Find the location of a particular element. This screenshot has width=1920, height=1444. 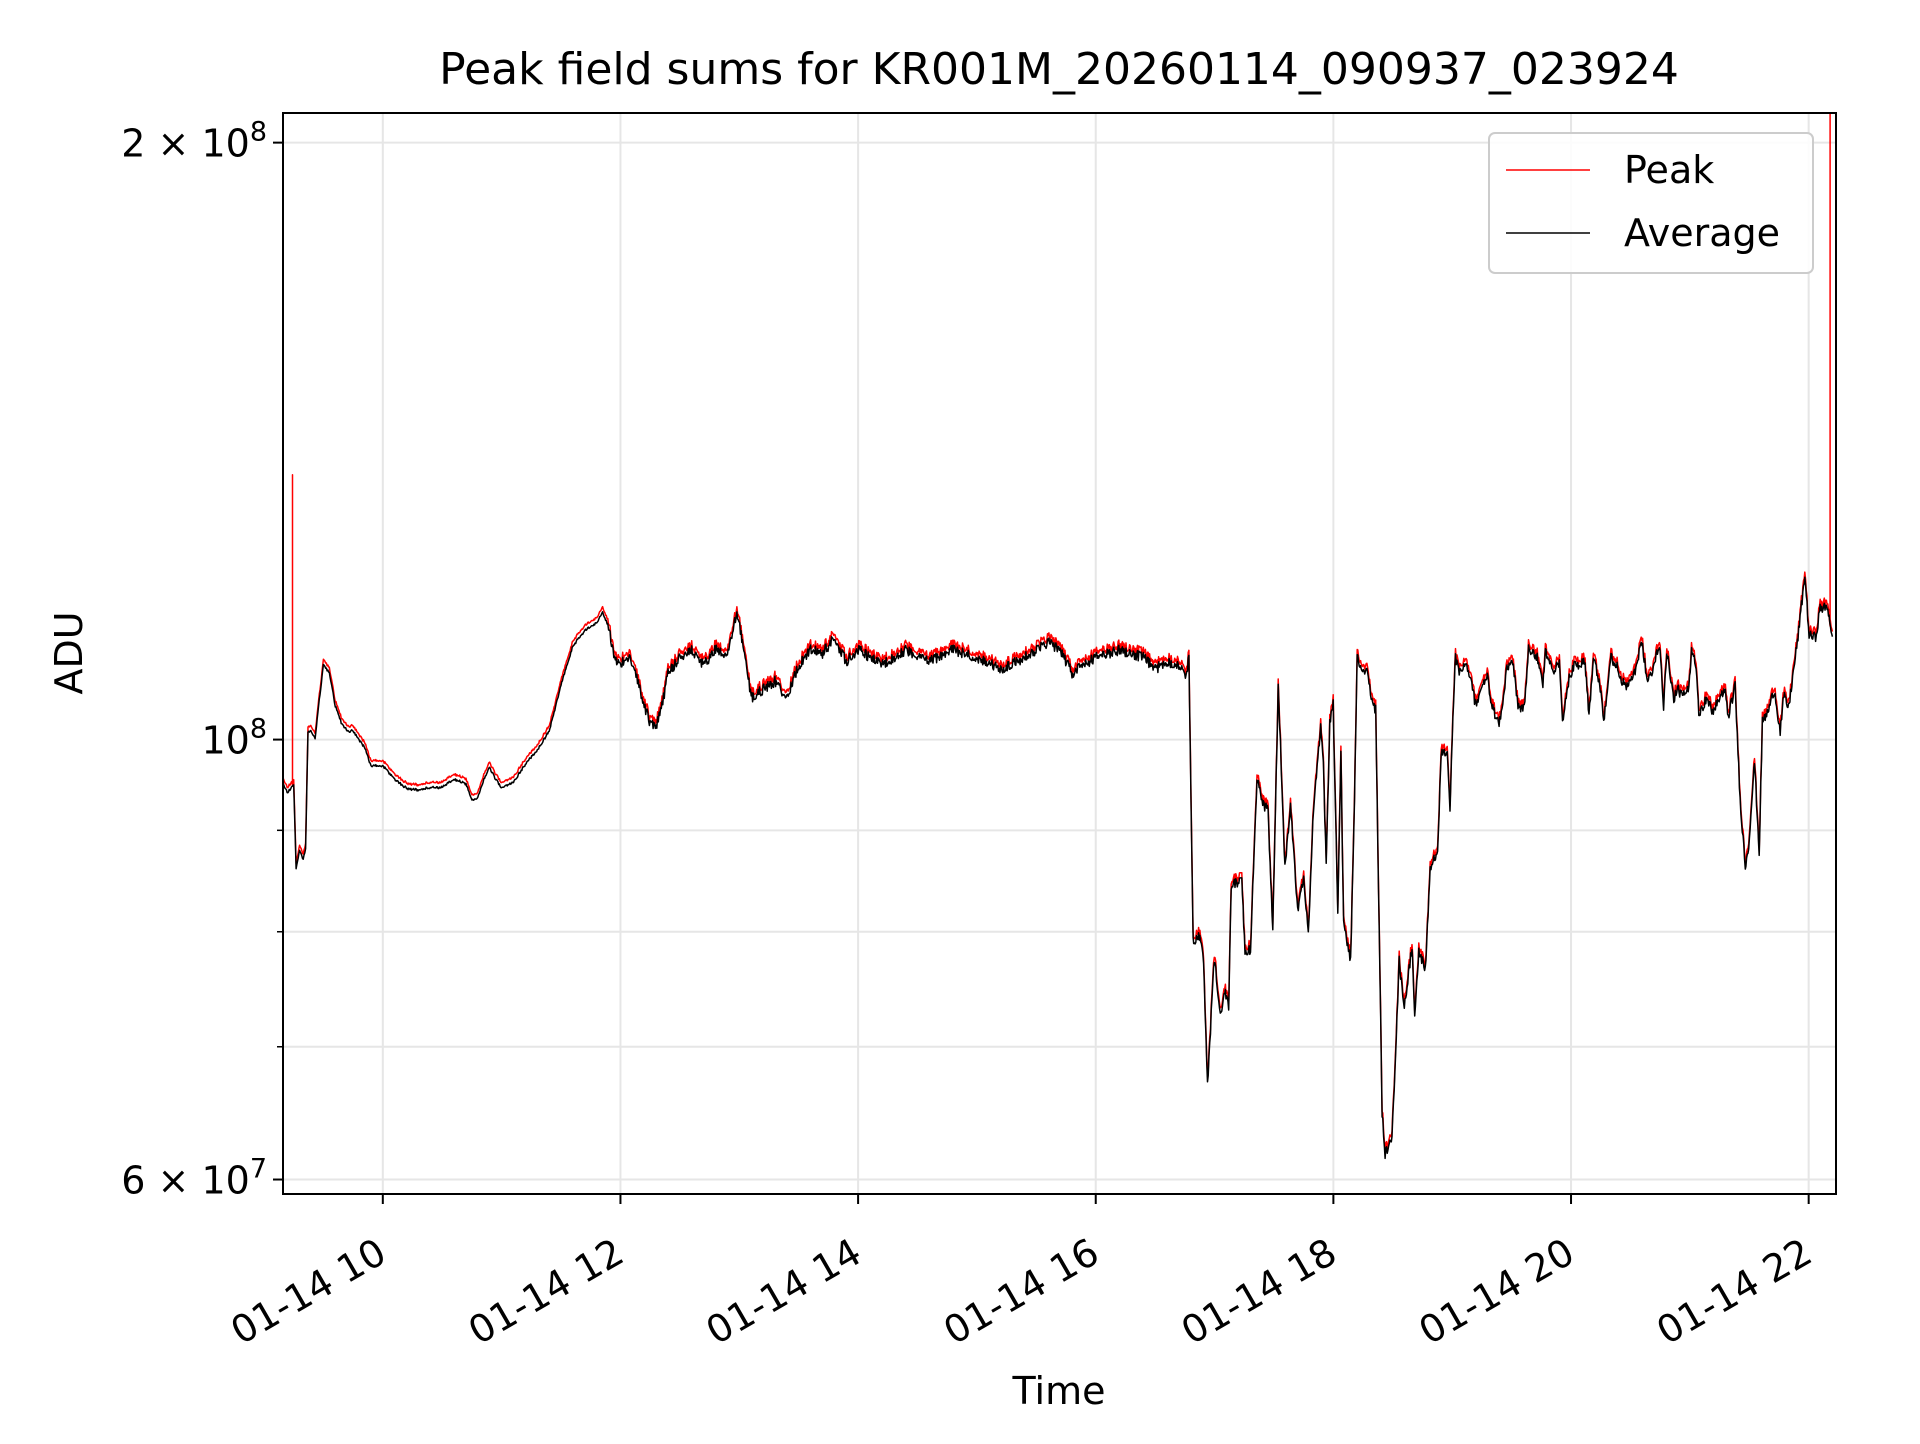

y-tick-label: 108 is located at coordinates (234, 738).